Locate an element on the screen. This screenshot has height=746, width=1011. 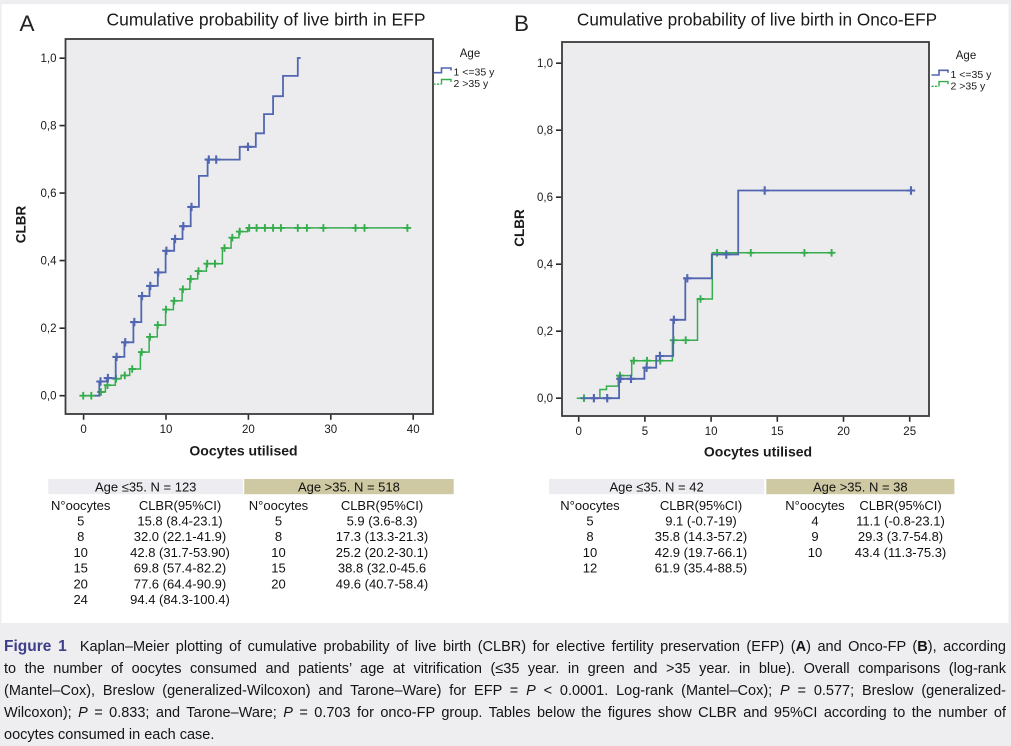
svg-text: 42.8 (31.7-53.90) is located at coordinates (180, 552).